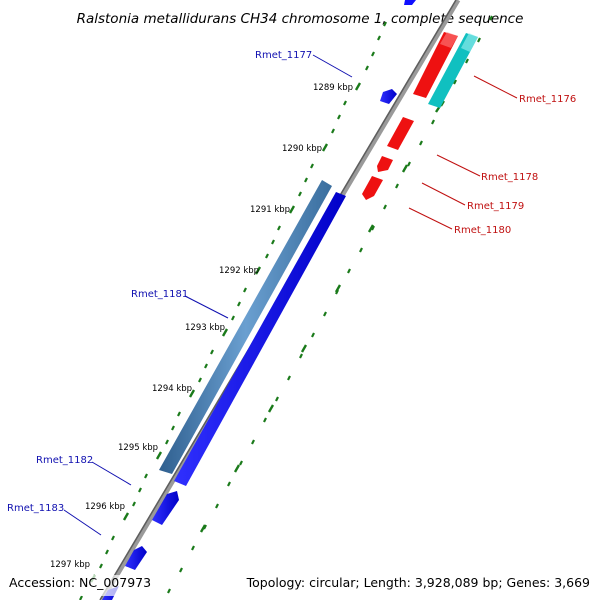 The height and width of the screenshot is (600, 600). I want to click on gene-rmet-1181-gene-shape, so click(245, 327).